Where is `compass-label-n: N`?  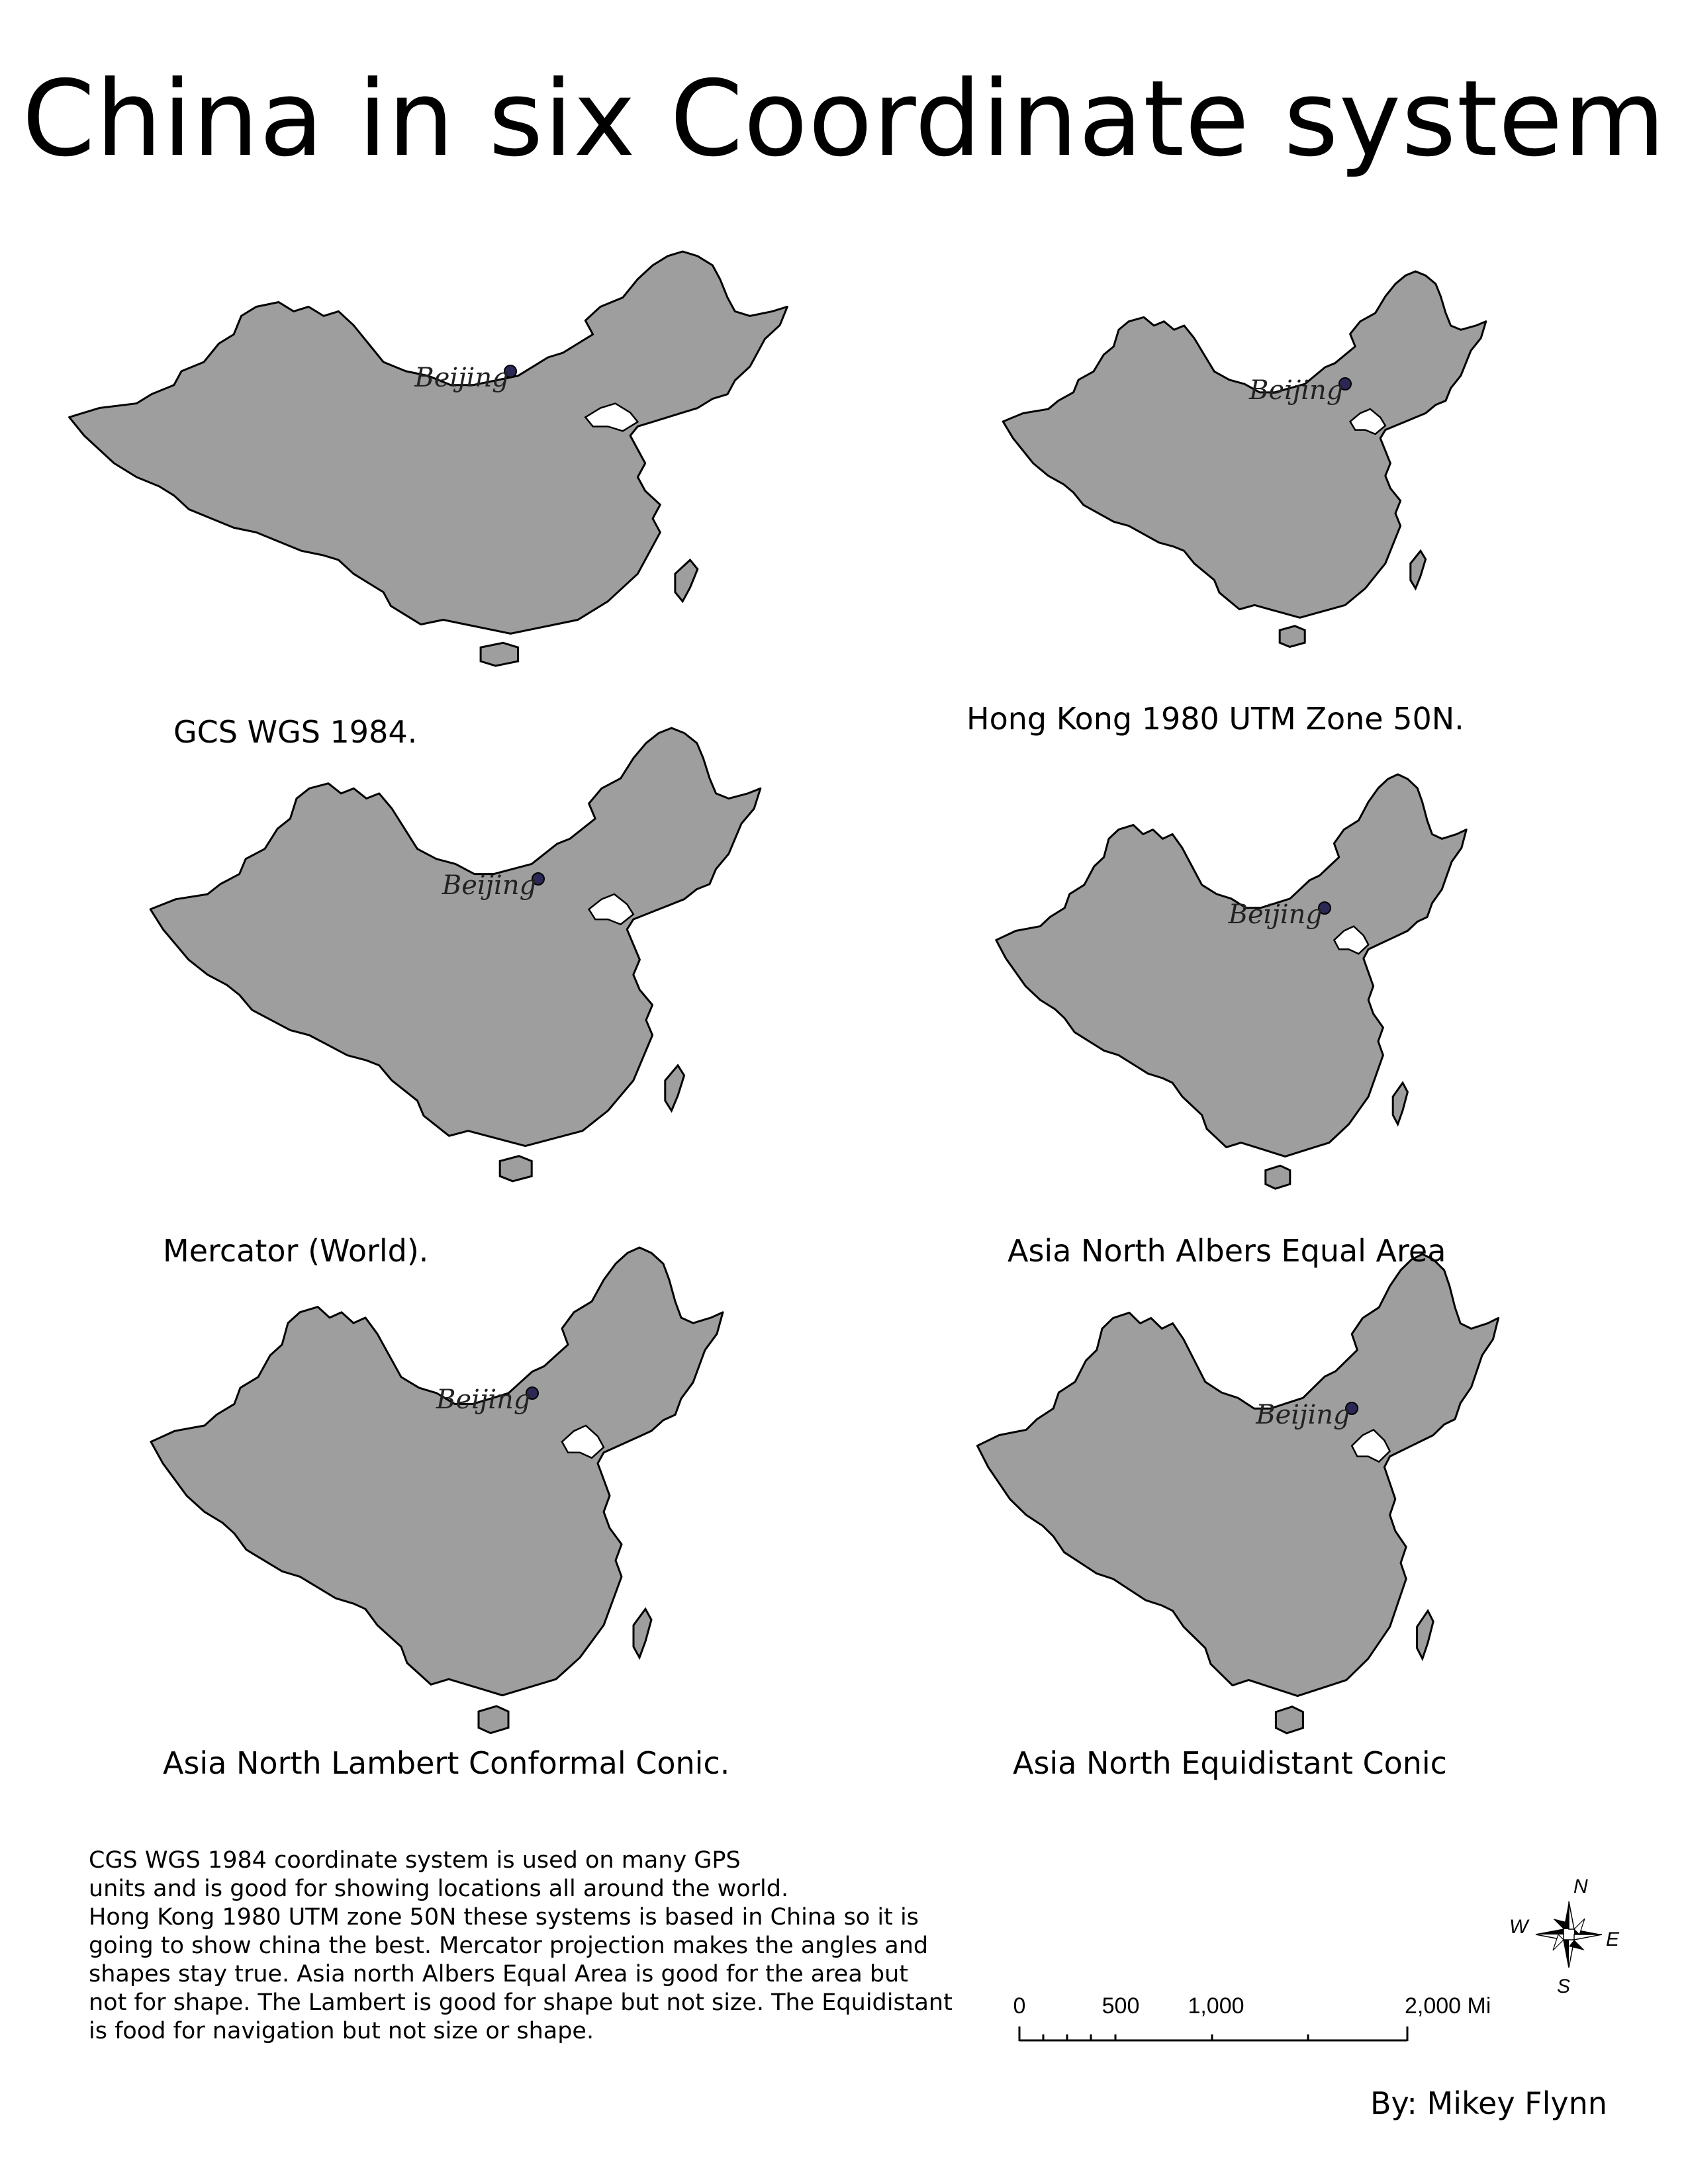 compass-label-n: N is located at coordinates (1580, 1886).